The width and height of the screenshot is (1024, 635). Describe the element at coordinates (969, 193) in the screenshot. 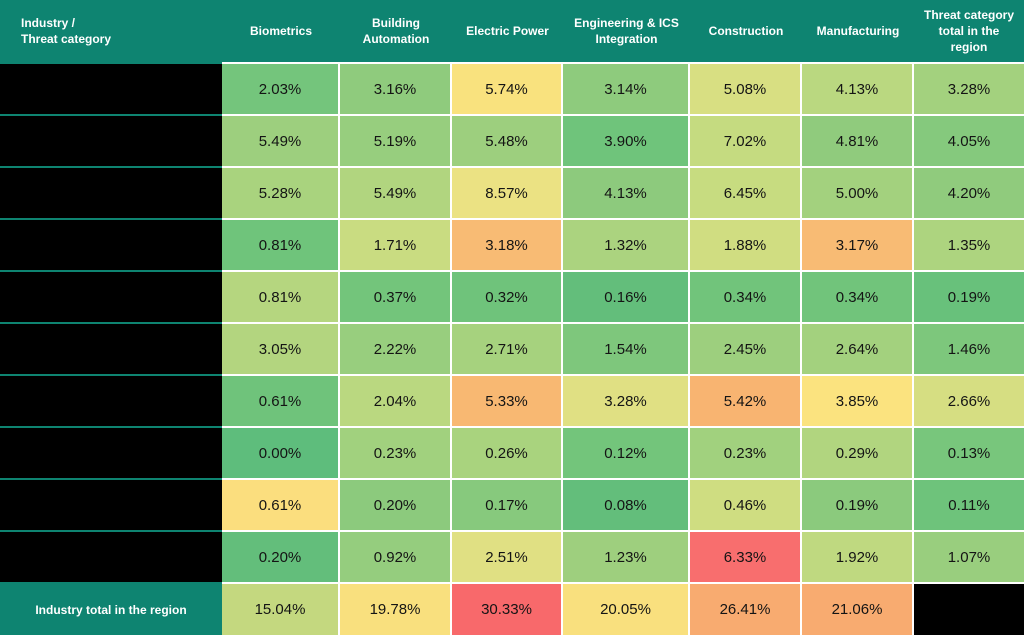

I see `heatmap-cell: 4.20%` at that location.